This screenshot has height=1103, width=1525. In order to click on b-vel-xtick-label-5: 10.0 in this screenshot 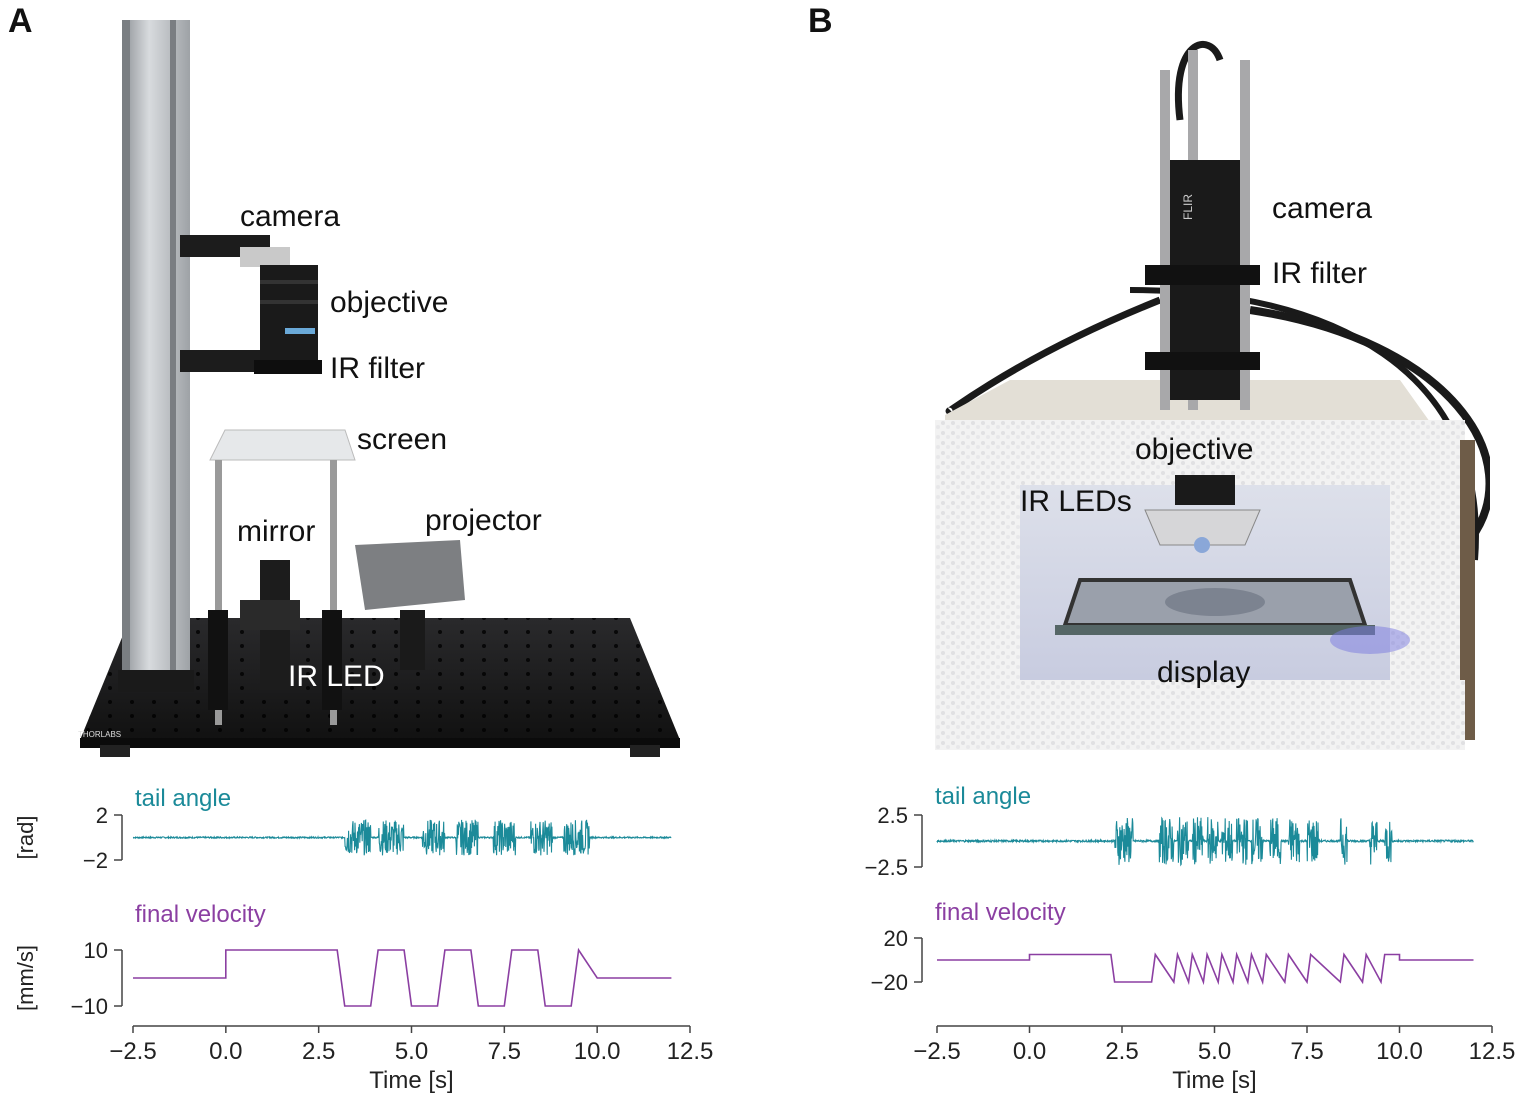, I will do `click(1399, 1051)`.